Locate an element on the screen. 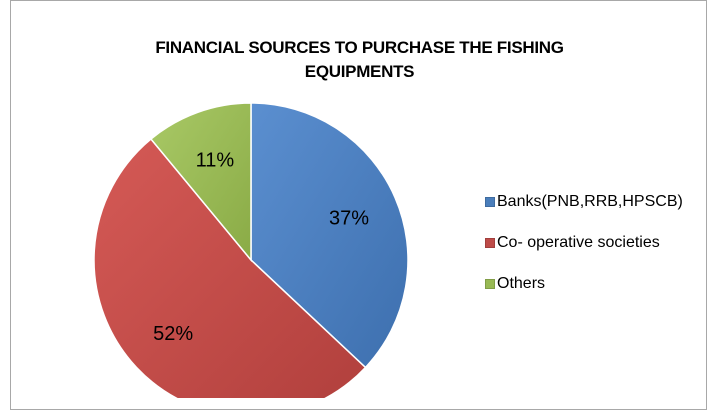 The width and height of the screenshot is (719, 410). pie-slice-others is located at coordinates (200, 182).